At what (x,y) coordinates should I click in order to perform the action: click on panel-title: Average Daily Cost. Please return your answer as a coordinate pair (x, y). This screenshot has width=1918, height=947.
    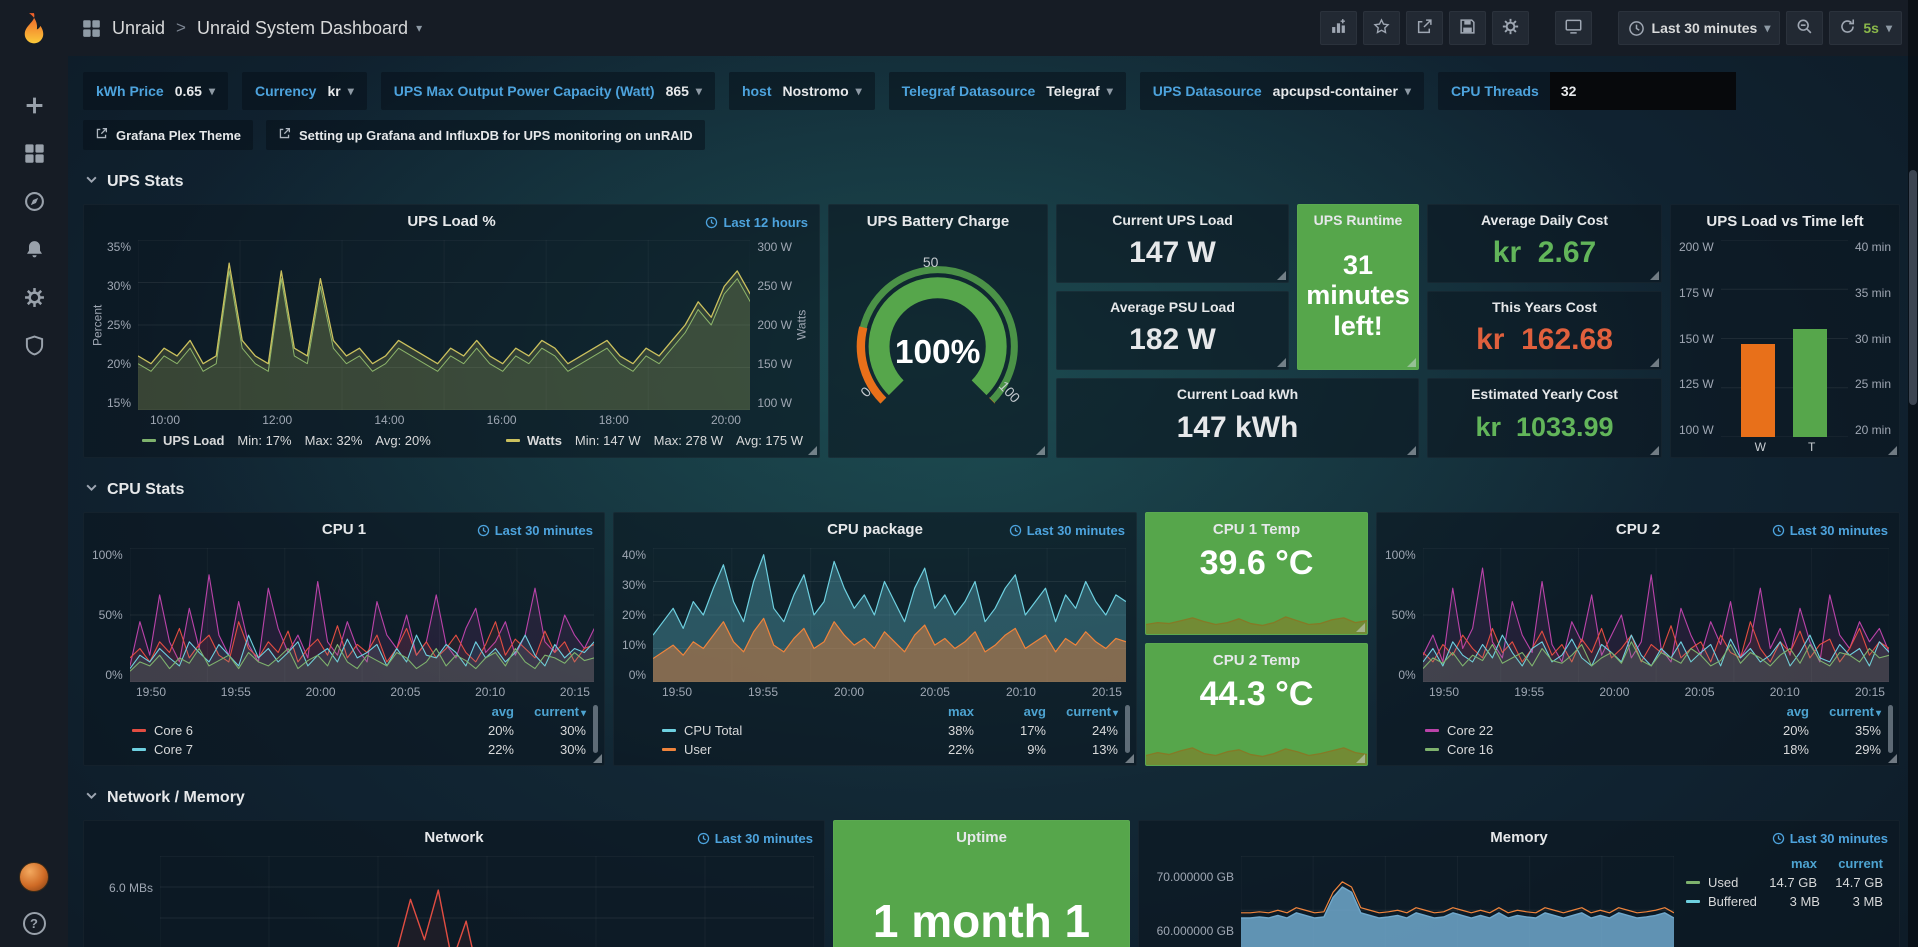
    Looking at the image, I should click on (1544, 220).